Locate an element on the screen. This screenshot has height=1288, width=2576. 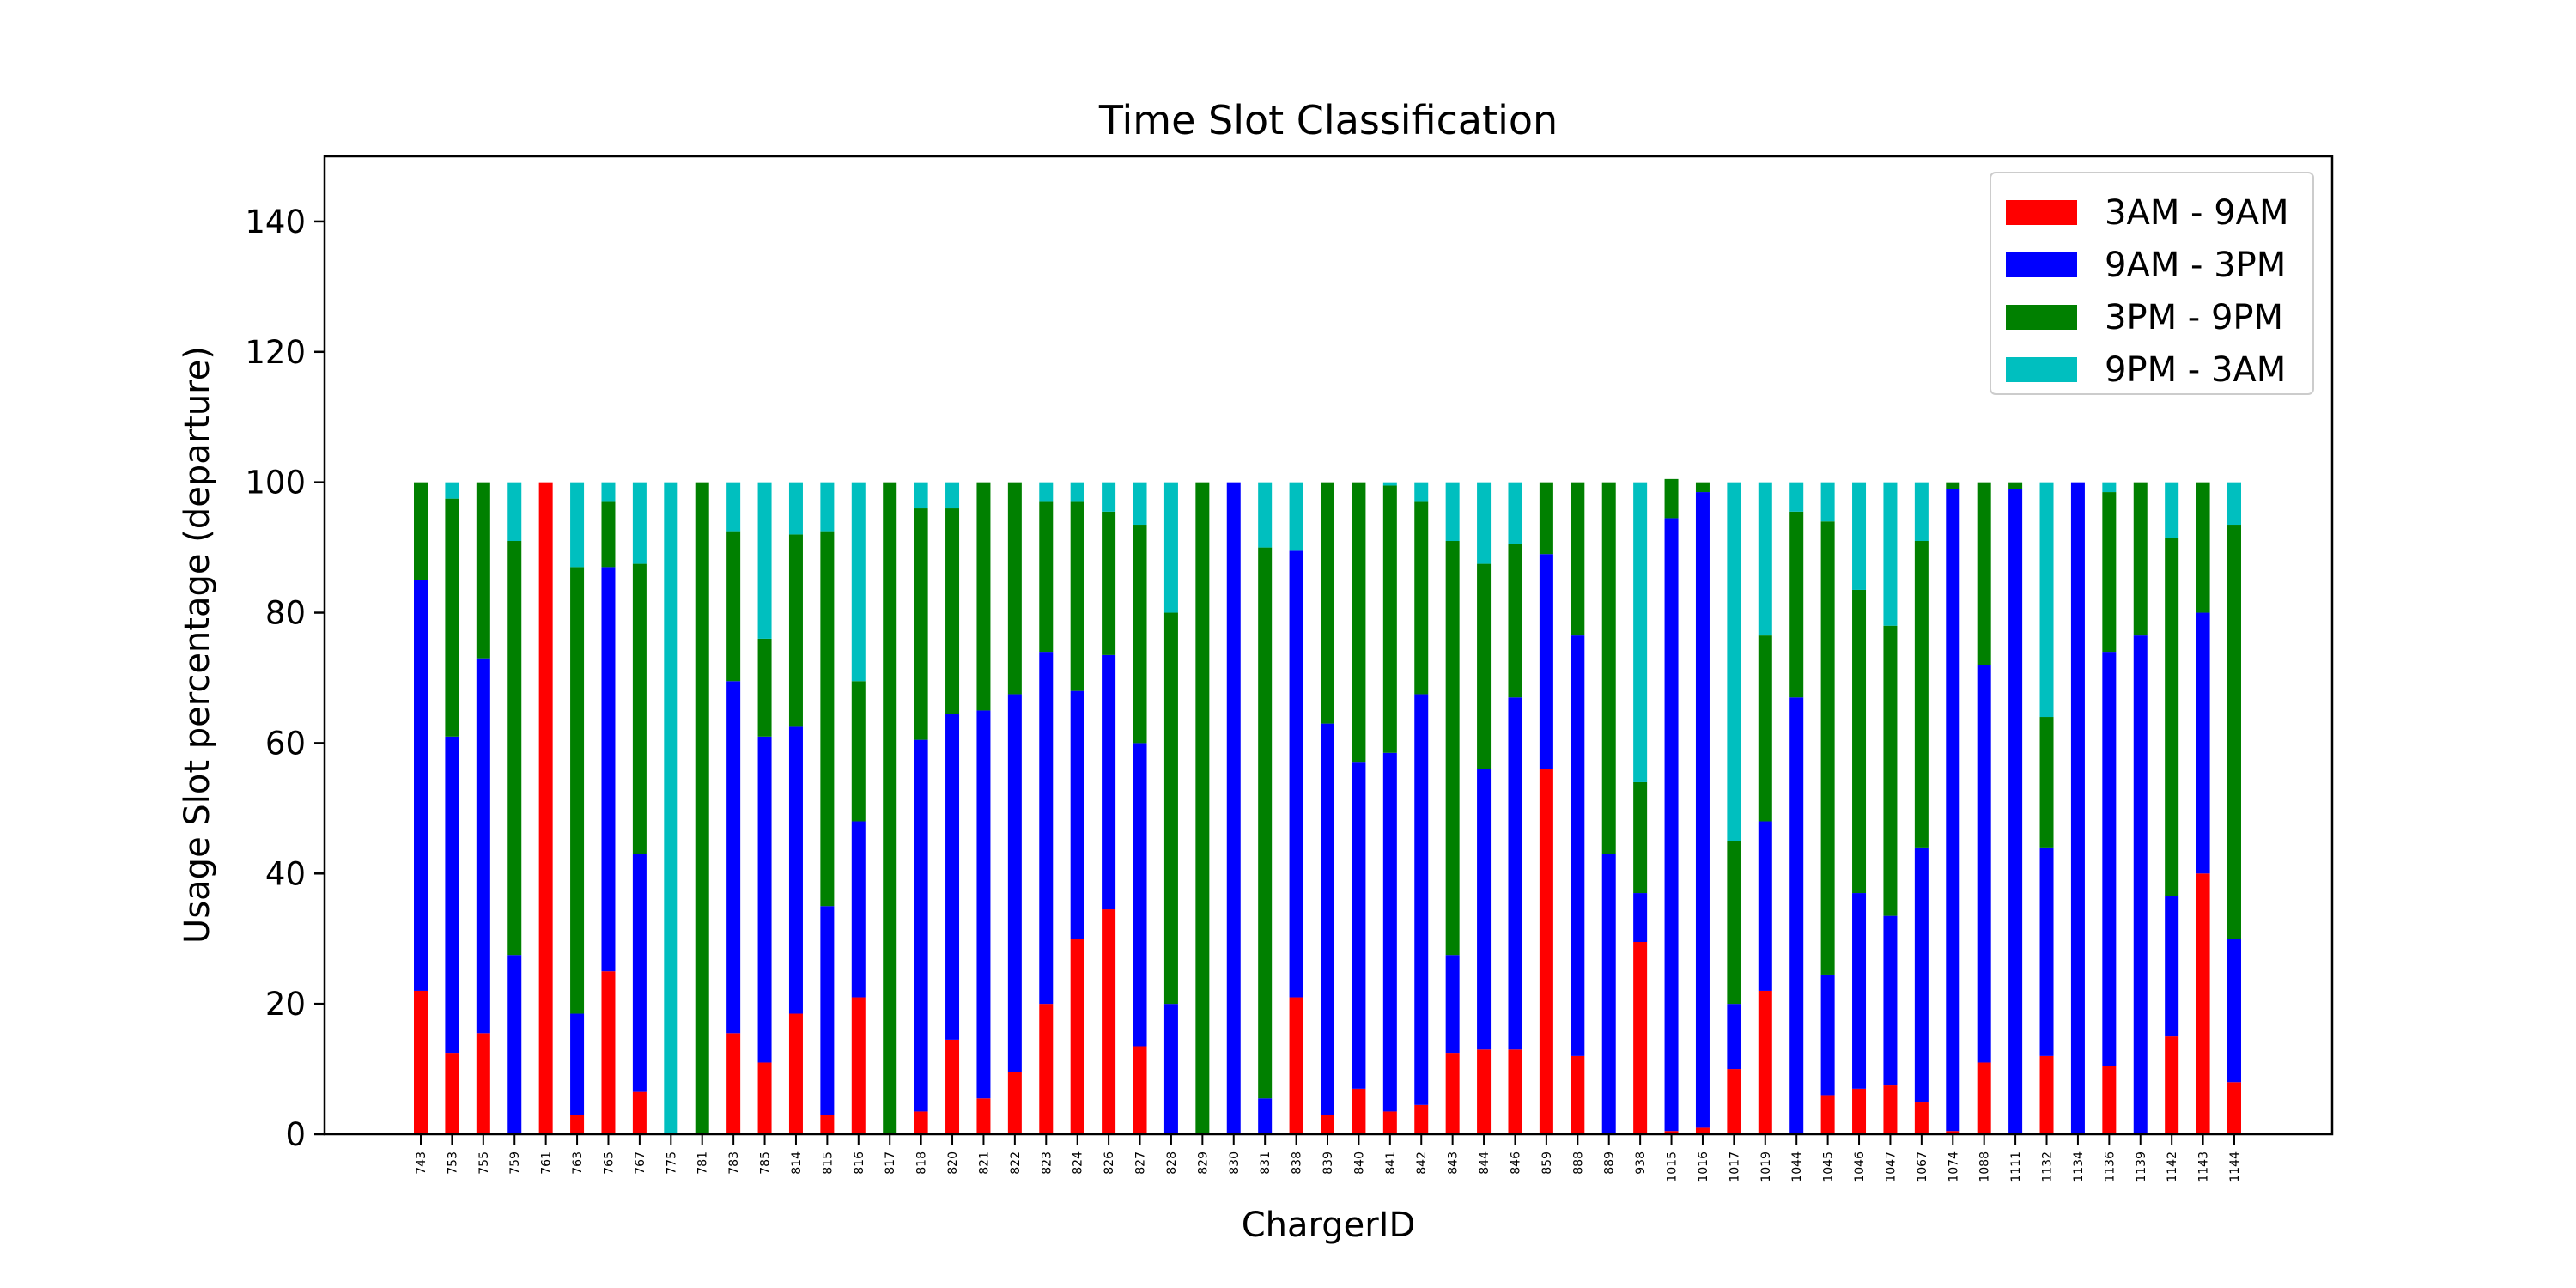
bar-segment-814-s2 is located at coordinates (795, 630).